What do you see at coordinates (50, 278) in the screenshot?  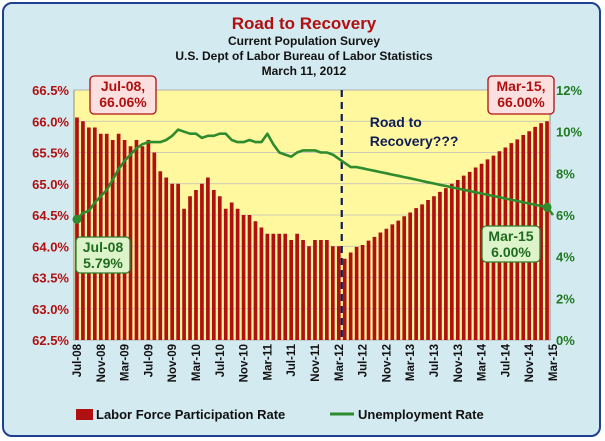 I see `left-axis-tick-label: 63.5%` at bounding box center [50, 278].